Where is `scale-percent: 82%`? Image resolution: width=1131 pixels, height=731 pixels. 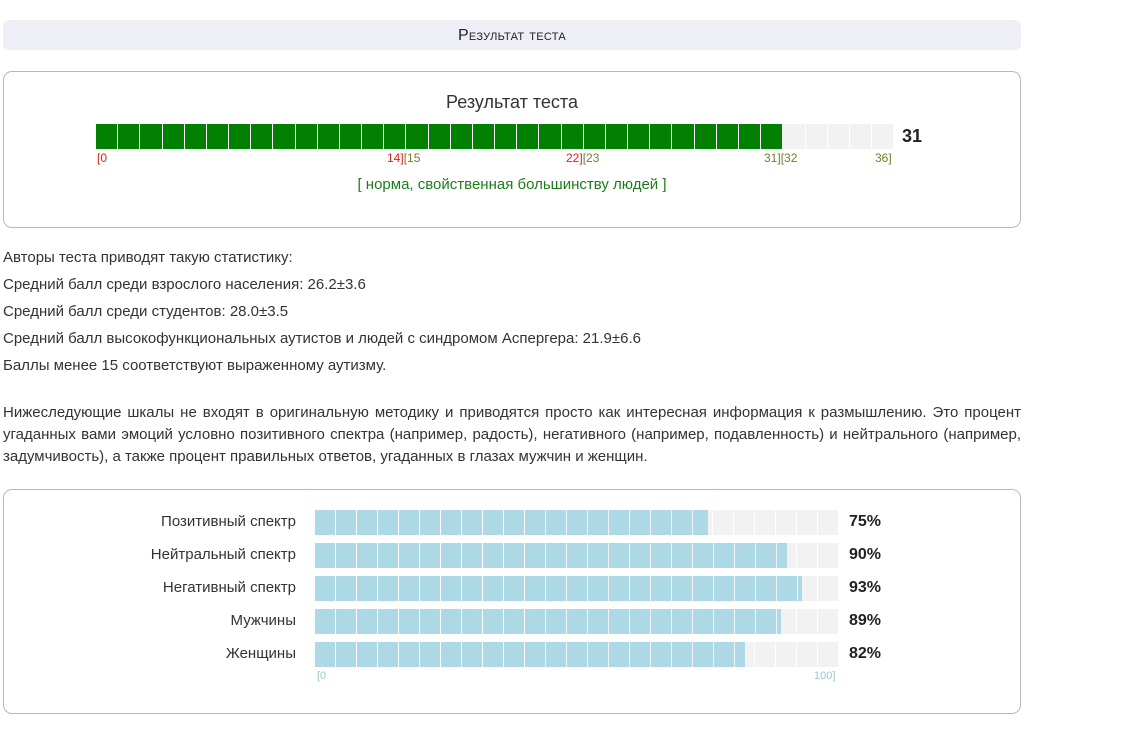 scale-percent: 82% is located at coordinates (865, 653).